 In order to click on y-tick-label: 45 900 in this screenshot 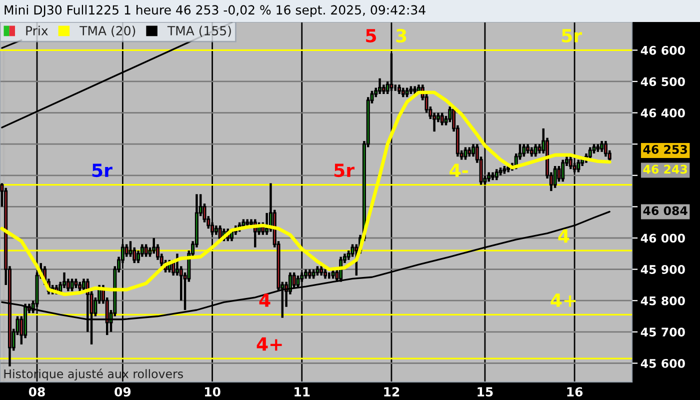, I will do `click(662, 269)`.